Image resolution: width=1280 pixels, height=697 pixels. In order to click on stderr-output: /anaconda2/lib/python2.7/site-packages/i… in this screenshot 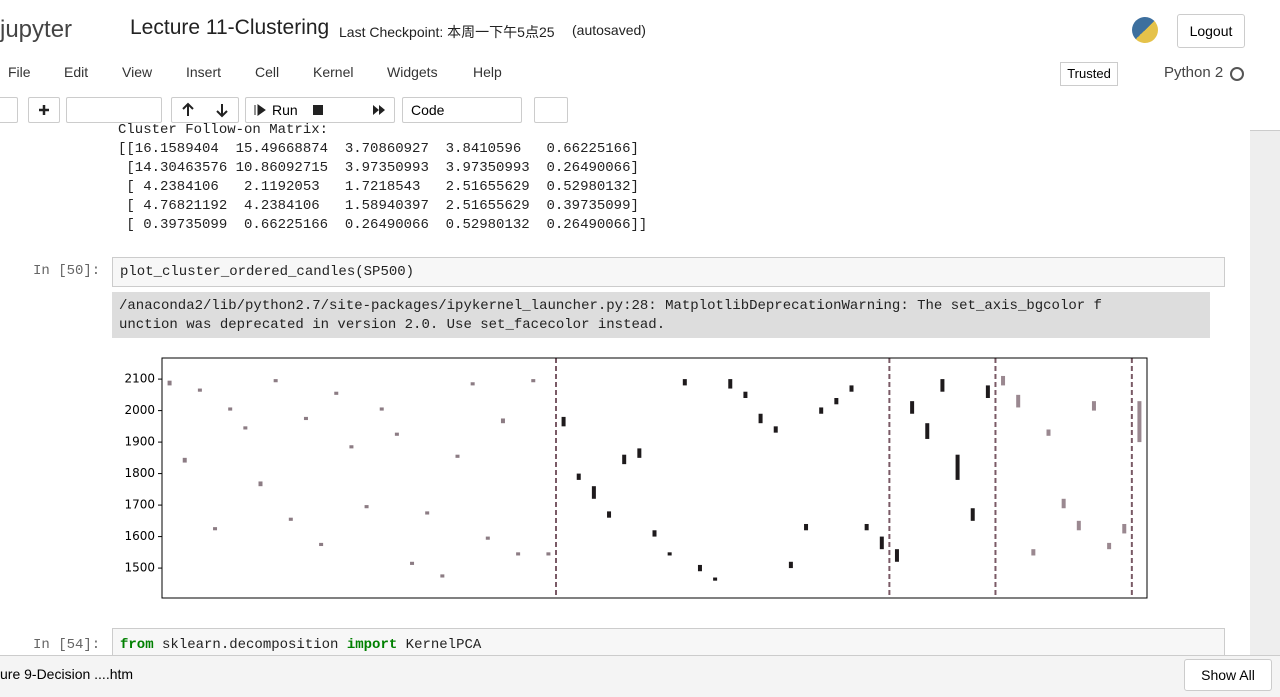, I will do `click(661, 315)`.